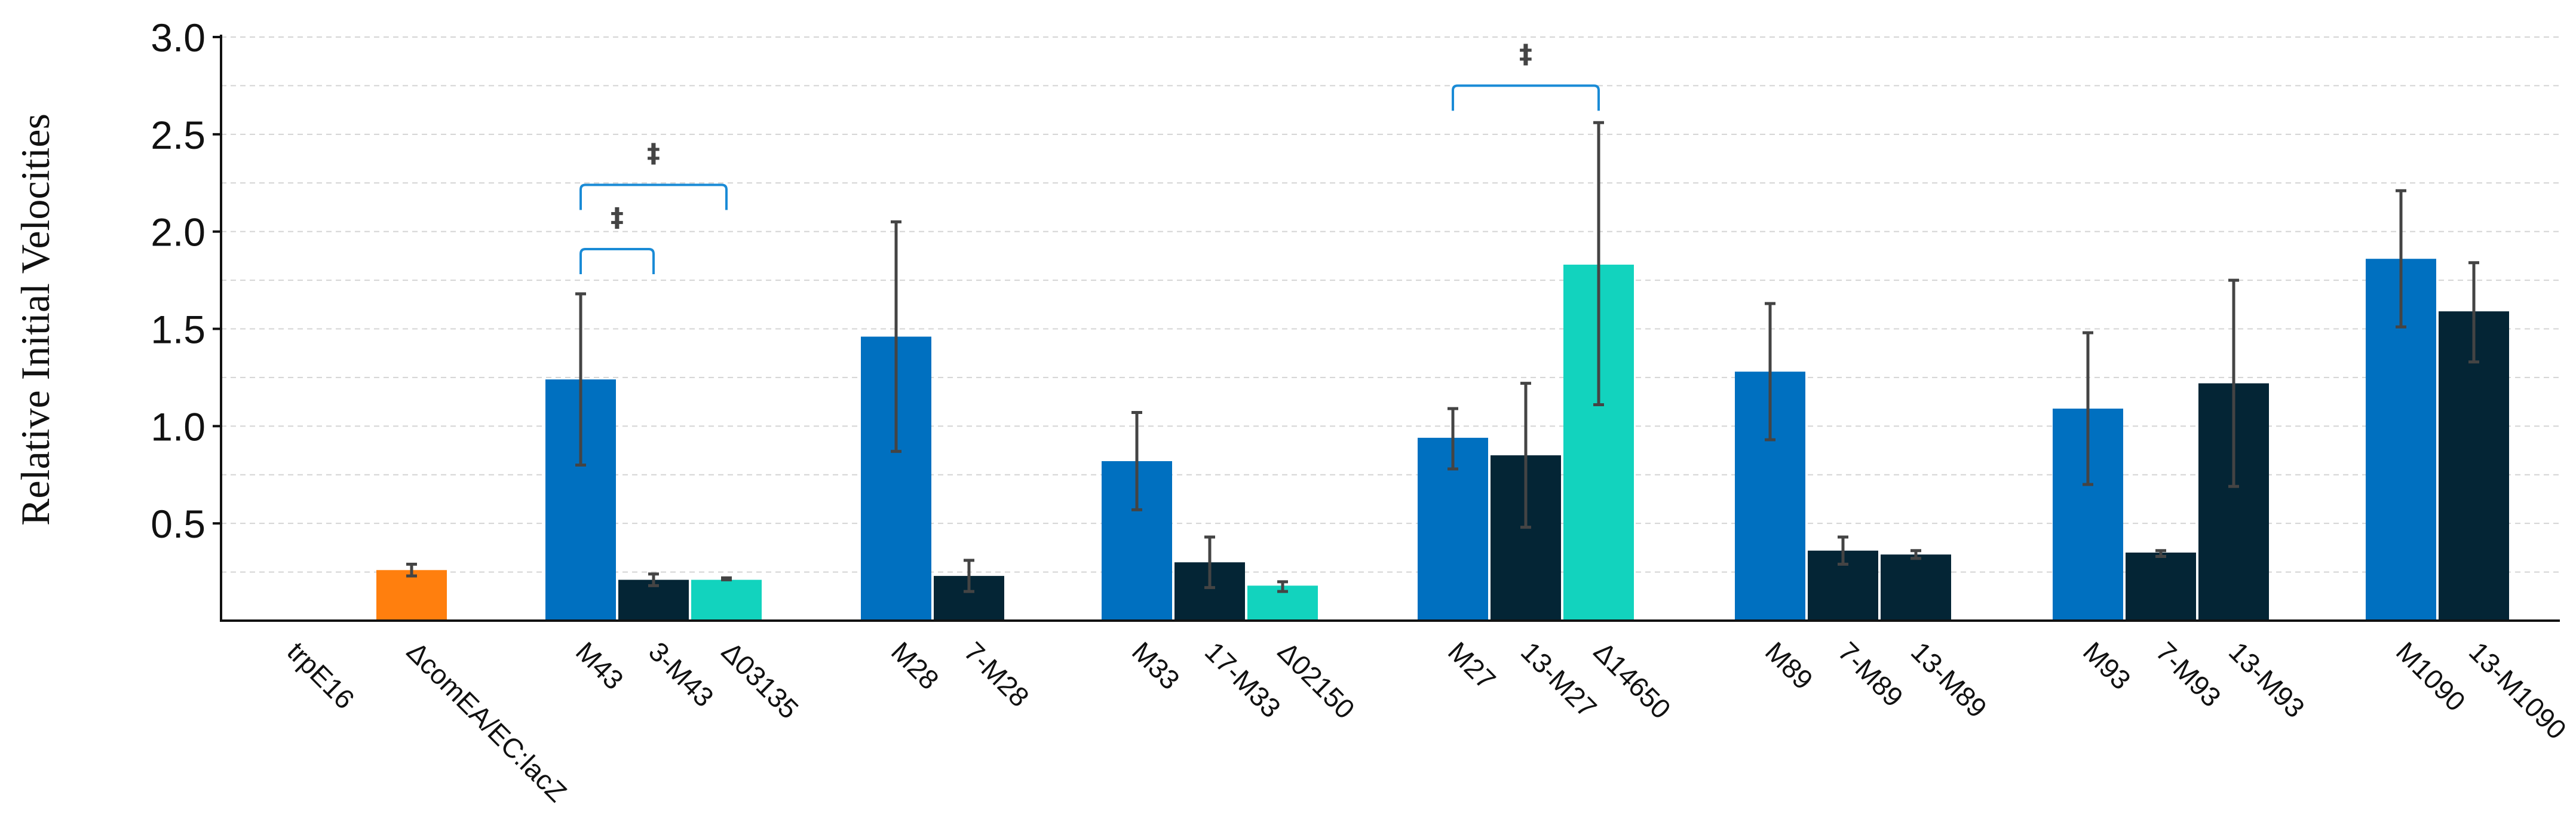  I want to click on x-tick-label: trpE16, so click(321, 676).